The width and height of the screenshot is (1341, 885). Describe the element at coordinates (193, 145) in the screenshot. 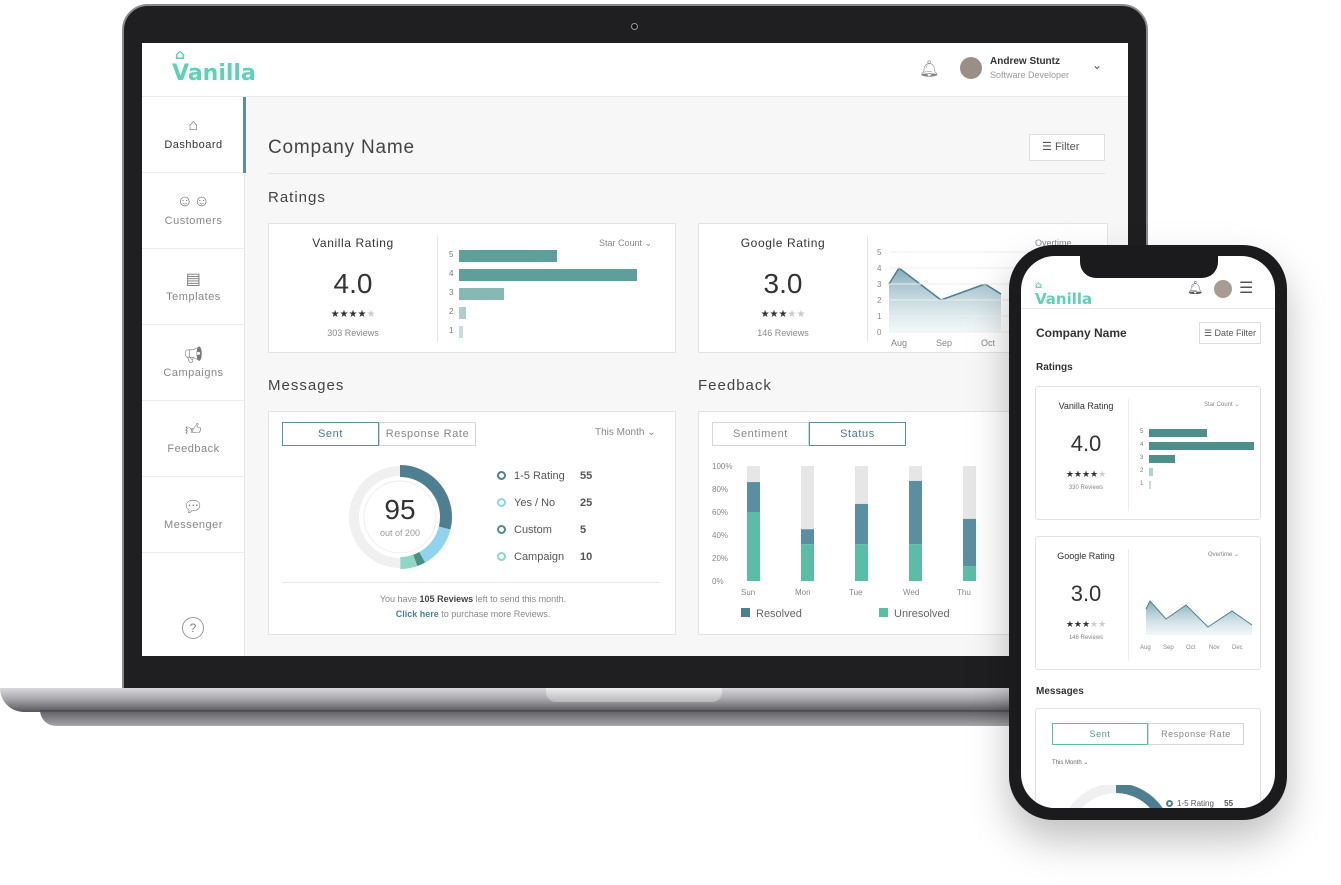

I see `sidebar-item-label: Dashboard` at that location.